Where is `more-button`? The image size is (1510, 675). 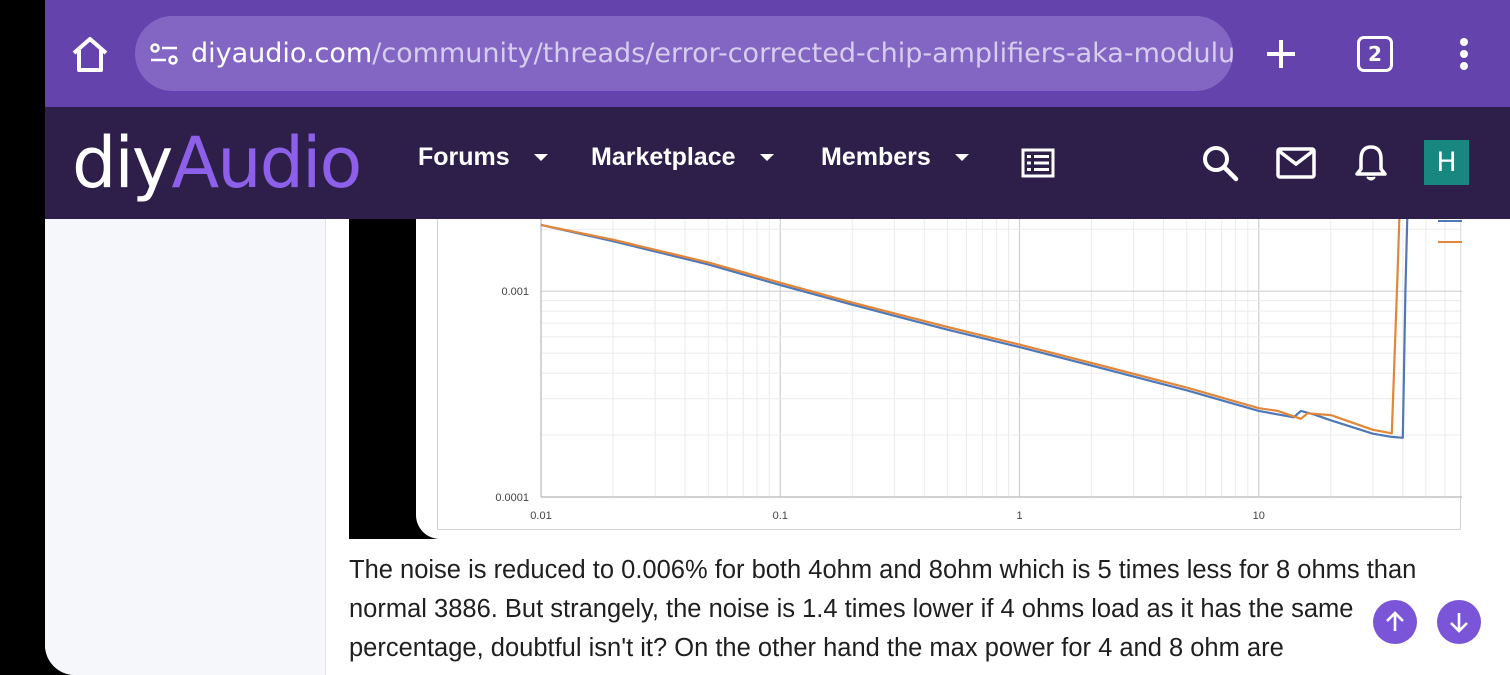 more-button is located at coordinates (1464, 54).